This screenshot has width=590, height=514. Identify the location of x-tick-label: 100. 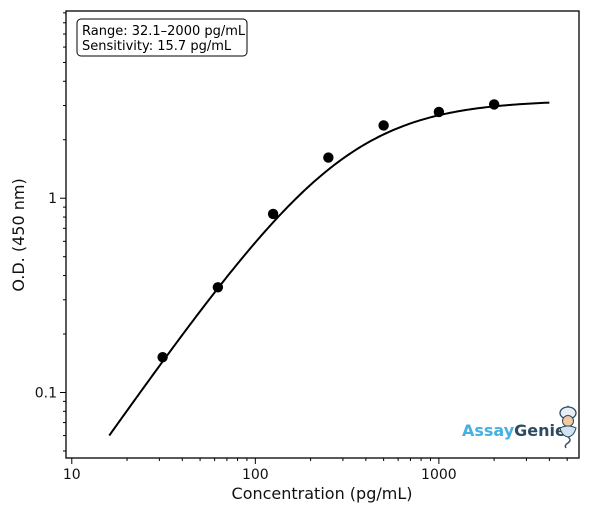
(255, 475).